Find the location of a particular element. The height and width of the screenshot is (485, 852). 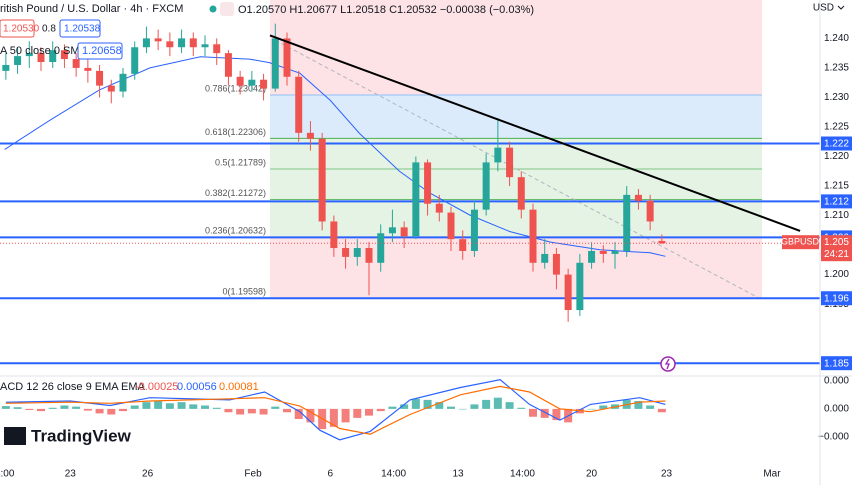

fib-label: 0.236(1.20632) is located at coordinates (235, 231).